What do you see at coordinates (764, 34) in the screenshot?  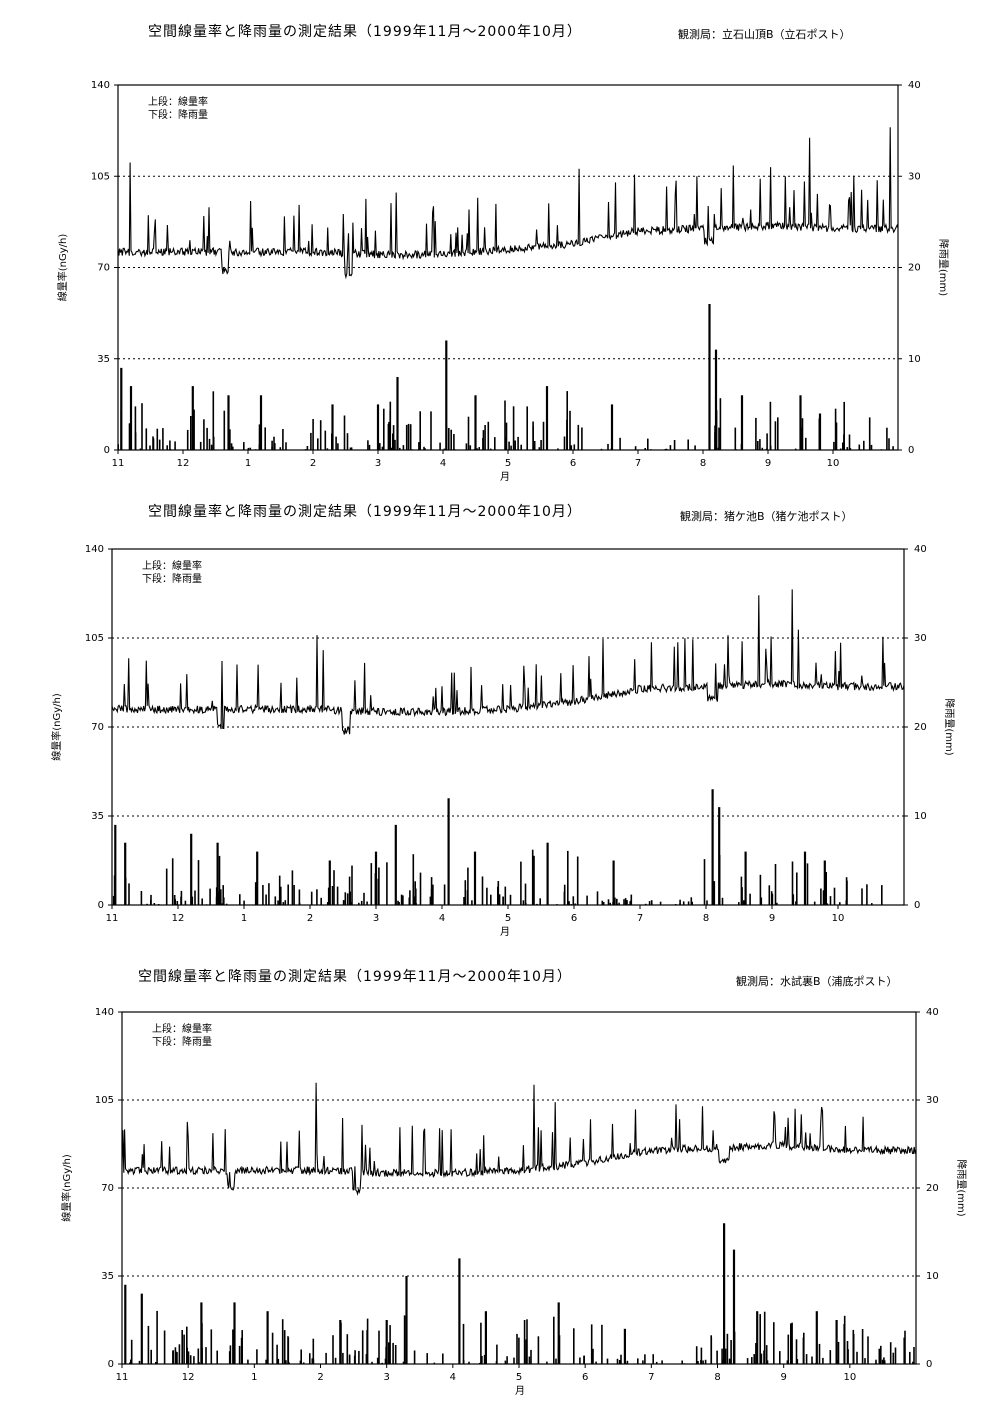 I see `station-label: 観測局：立石山頂B（立石ポスト）` at bounding box center [764, 34].